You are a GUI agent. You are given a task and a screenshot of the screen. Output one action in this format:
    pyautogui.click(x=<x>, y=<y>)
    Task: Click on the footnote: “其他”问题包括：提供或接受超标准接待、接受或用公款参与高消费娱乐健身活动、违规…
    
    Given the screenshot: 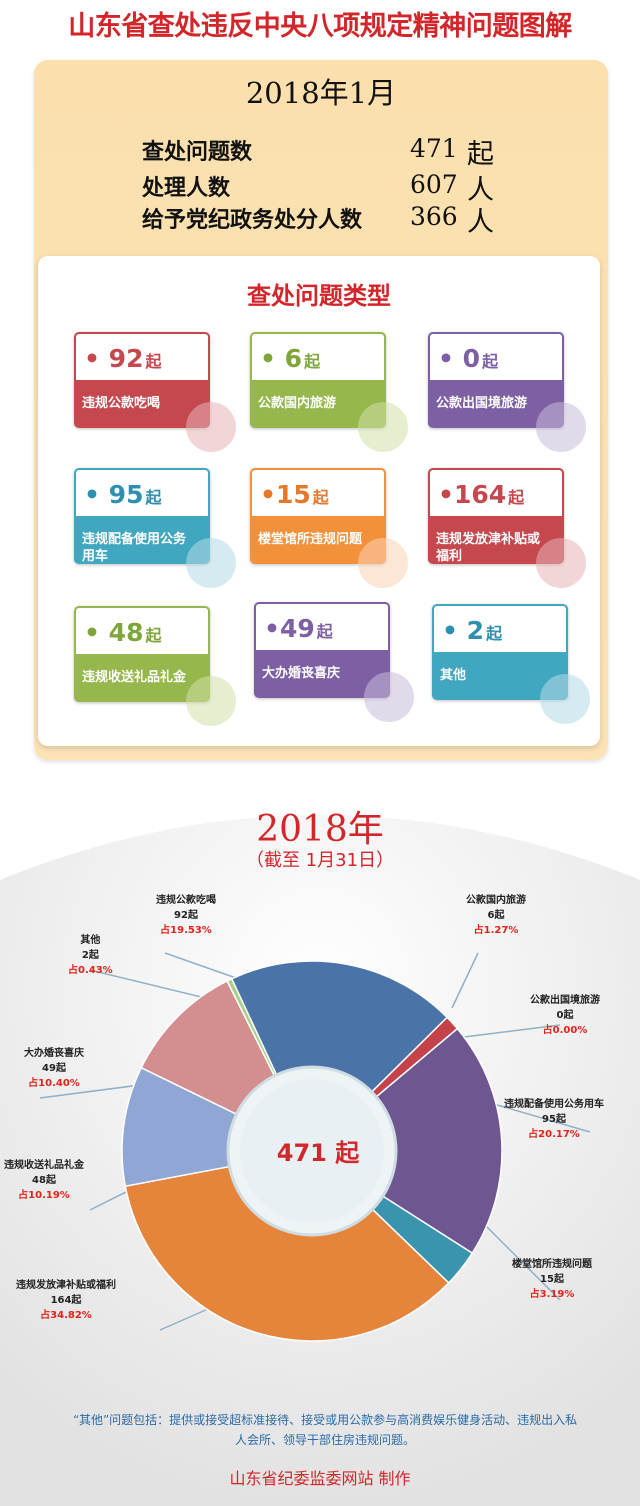 What is the action you would take?
    pyautogui.click(x=325, y=1430)
    